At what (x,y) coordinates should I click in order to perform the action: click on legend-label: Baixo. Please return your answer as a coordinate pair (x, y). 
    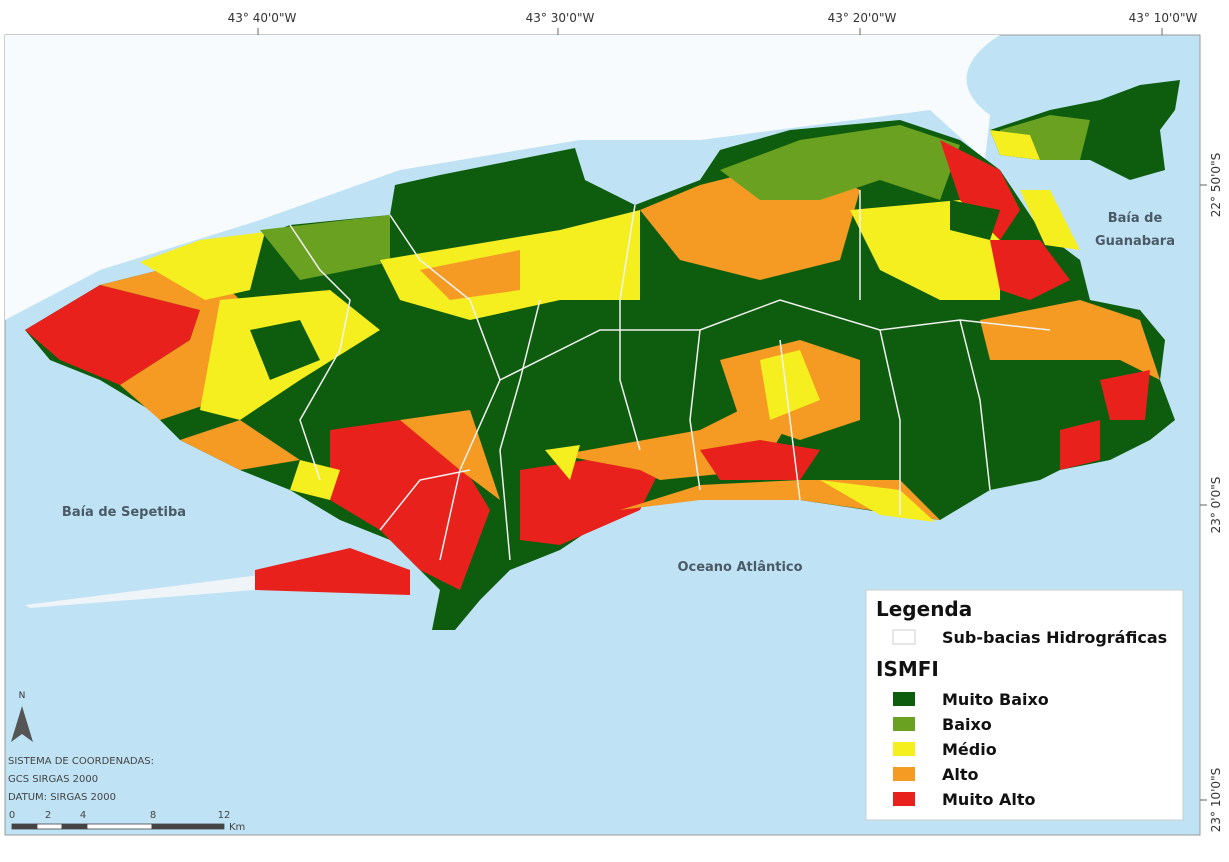
    Looking at the image, I should click on (967, 724).